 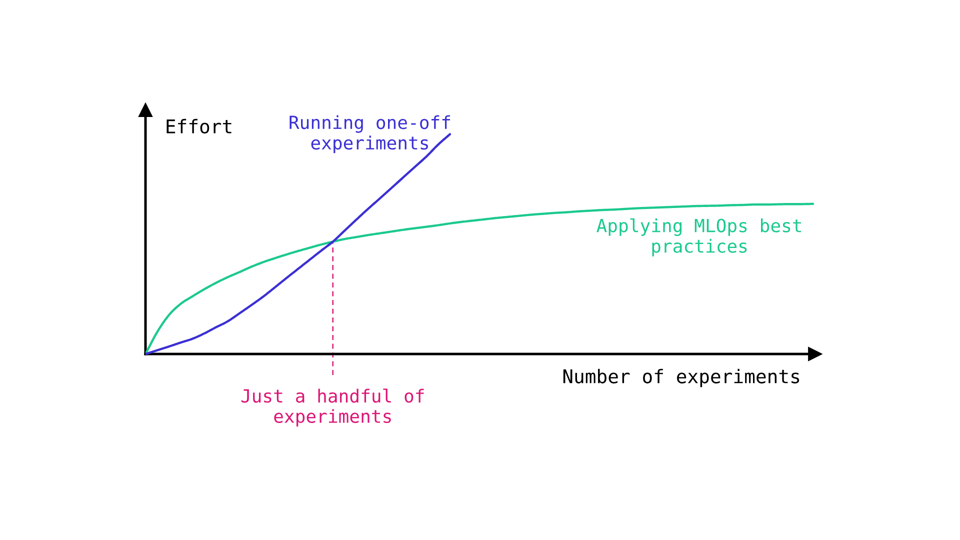 What do you see at coordinates (199, 126) in the screenshot?
I see `y-axis-title: Effort` at bounding box center [199, 126].